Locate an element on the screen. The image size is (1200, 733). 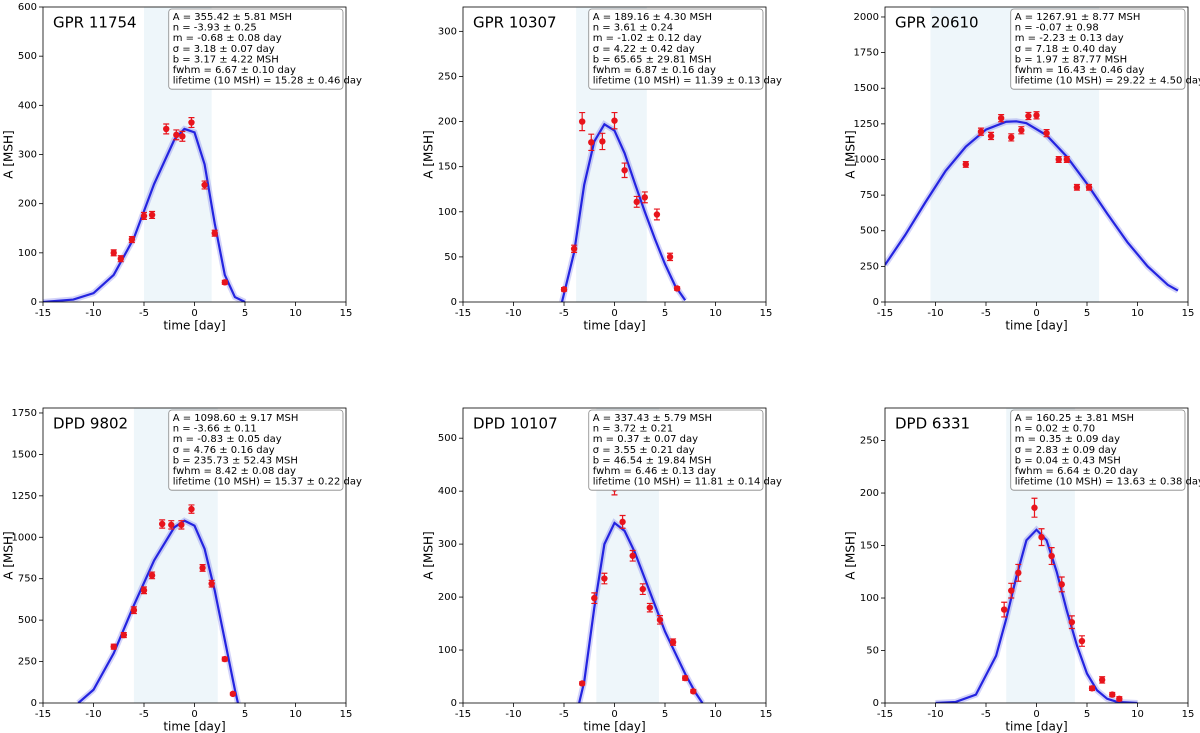
annotation-line: b = 65.65 ± 29.81 MSH is located at coordinates (652, 59).